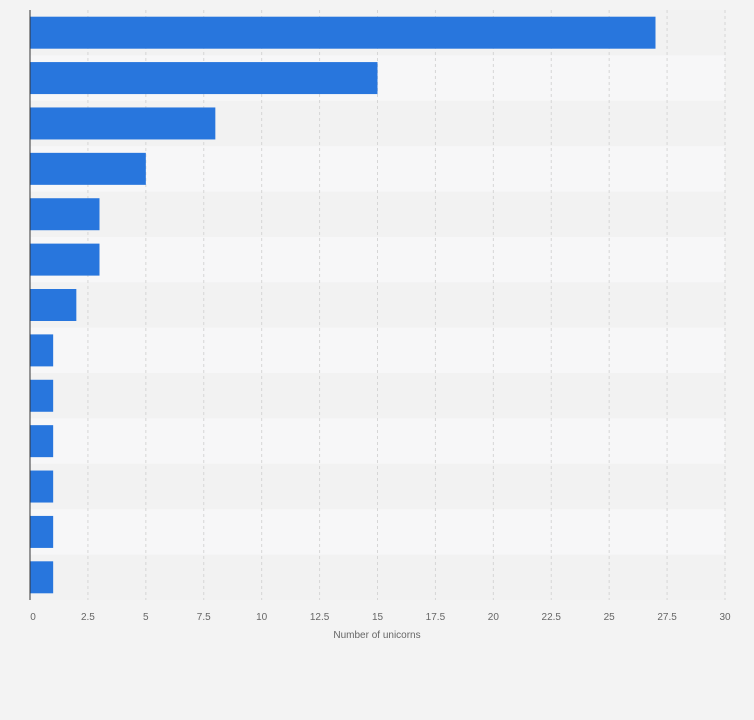 The image size is (754, 720). I want to click on x-tick-label: 25, so click(610, 617).